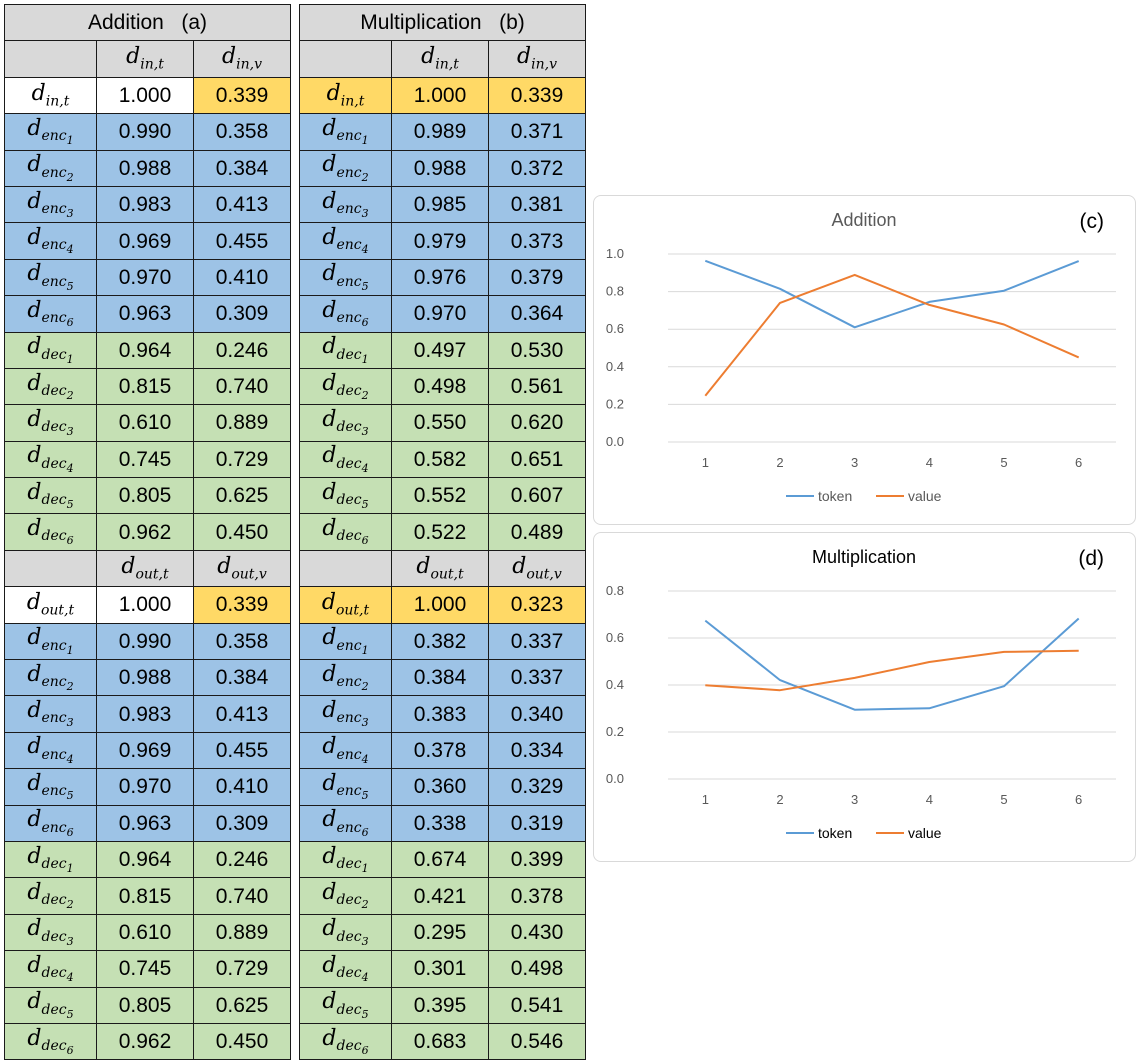  Describe the element at coordinates (615, 328) in the screenshot. I see `y-tick-label: 0.6` at that location.